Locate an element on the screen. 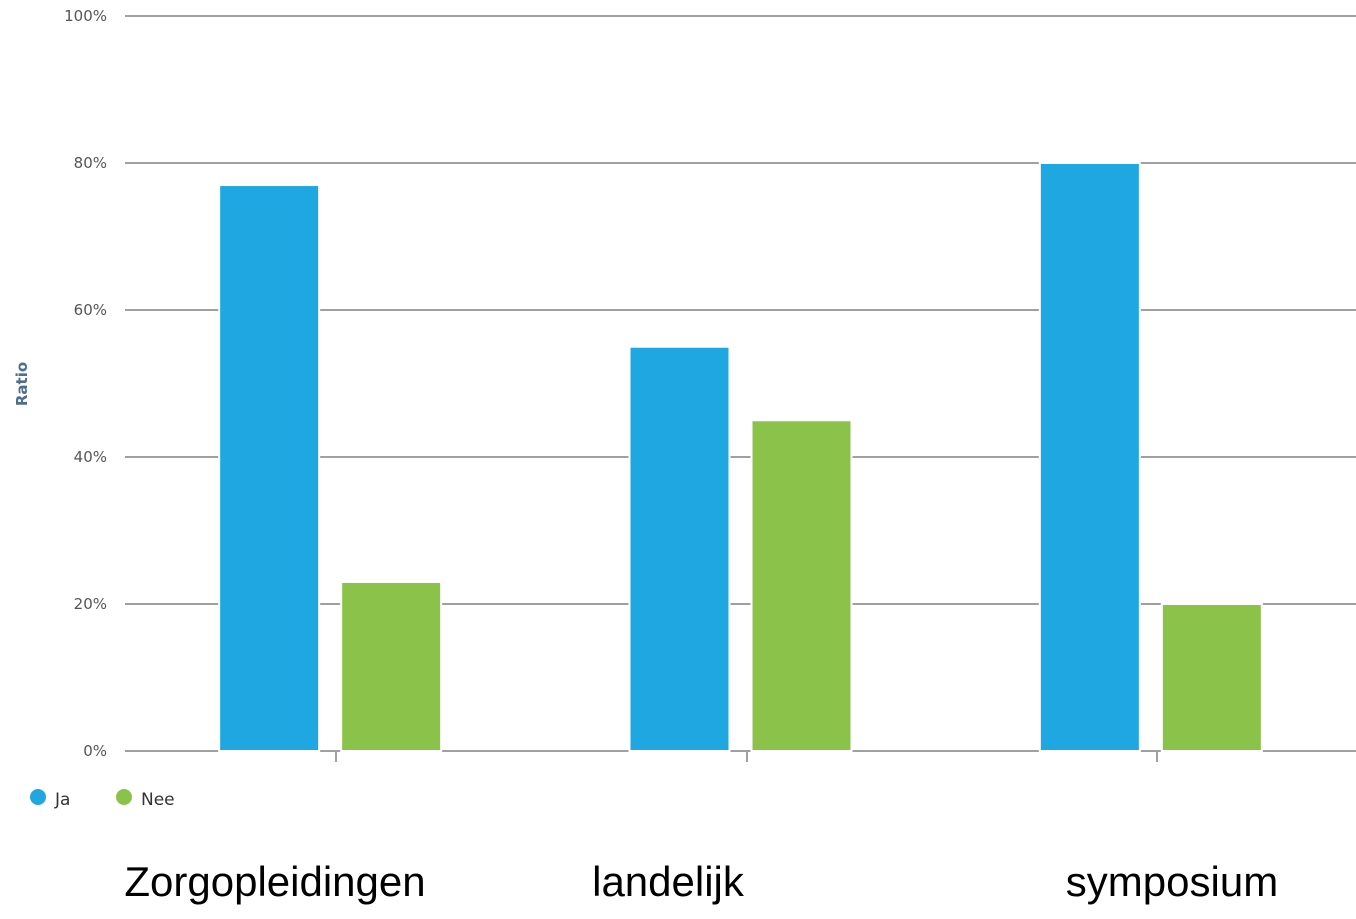  category-label: Zorgopleidingen is located at coordinates (274, 881).